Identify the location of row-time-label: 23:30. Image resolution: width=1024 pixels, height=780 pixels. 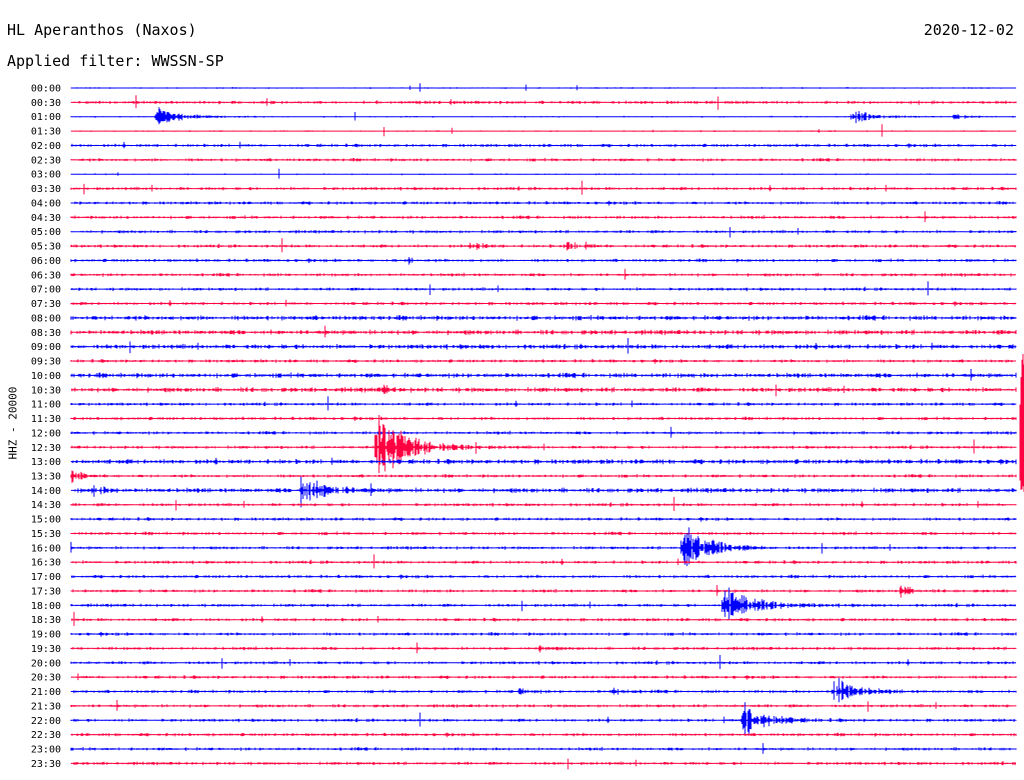
(46, 764).